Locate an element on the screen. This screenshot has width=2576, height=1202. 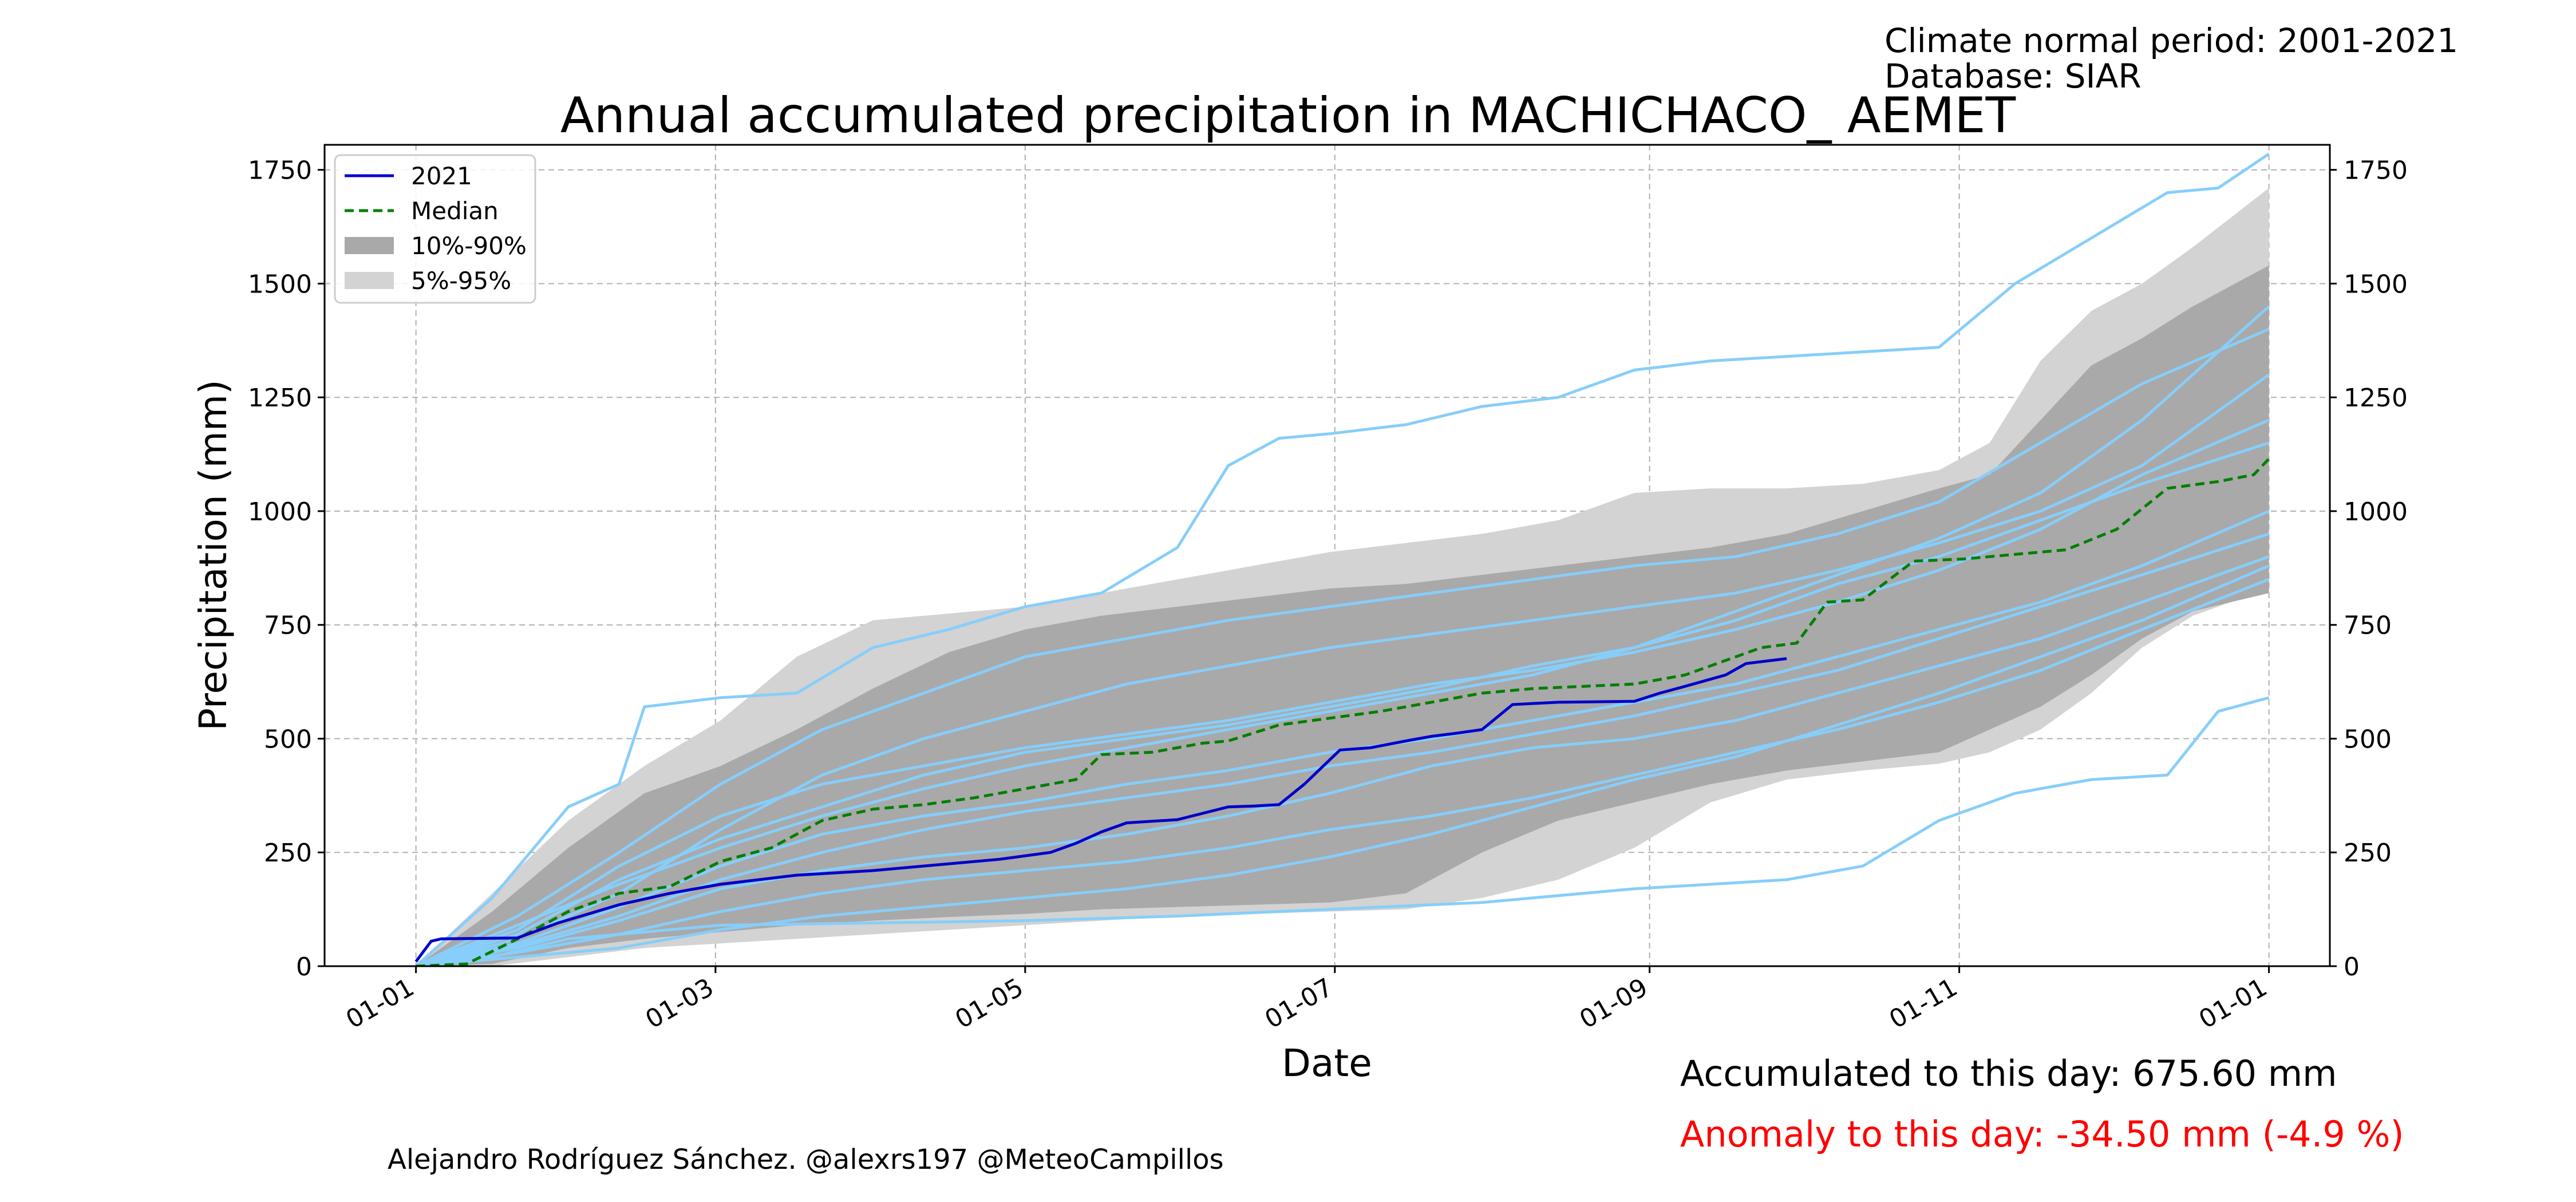
x-axis-label: Date is located at coordinates (1327, 1063).